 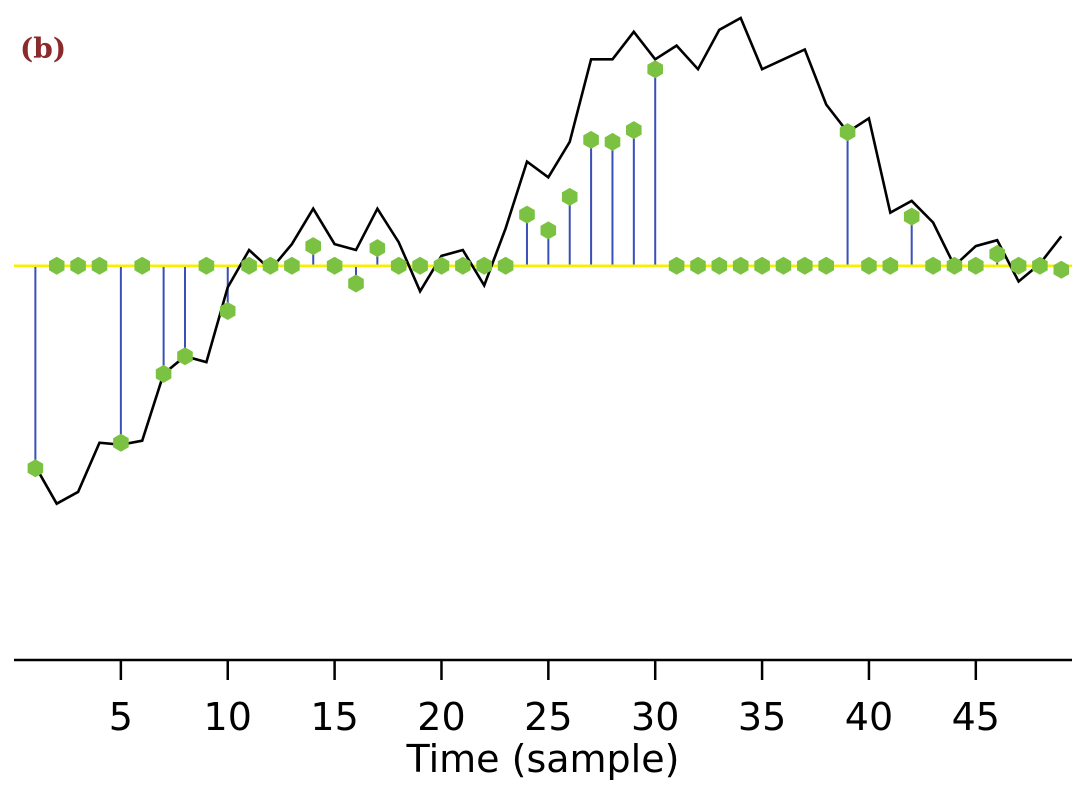 What do you see at coordinates (543, 759) in the screenshot?
I see `x-axis-title: Time (sample)` at bounding box center [543, 759].